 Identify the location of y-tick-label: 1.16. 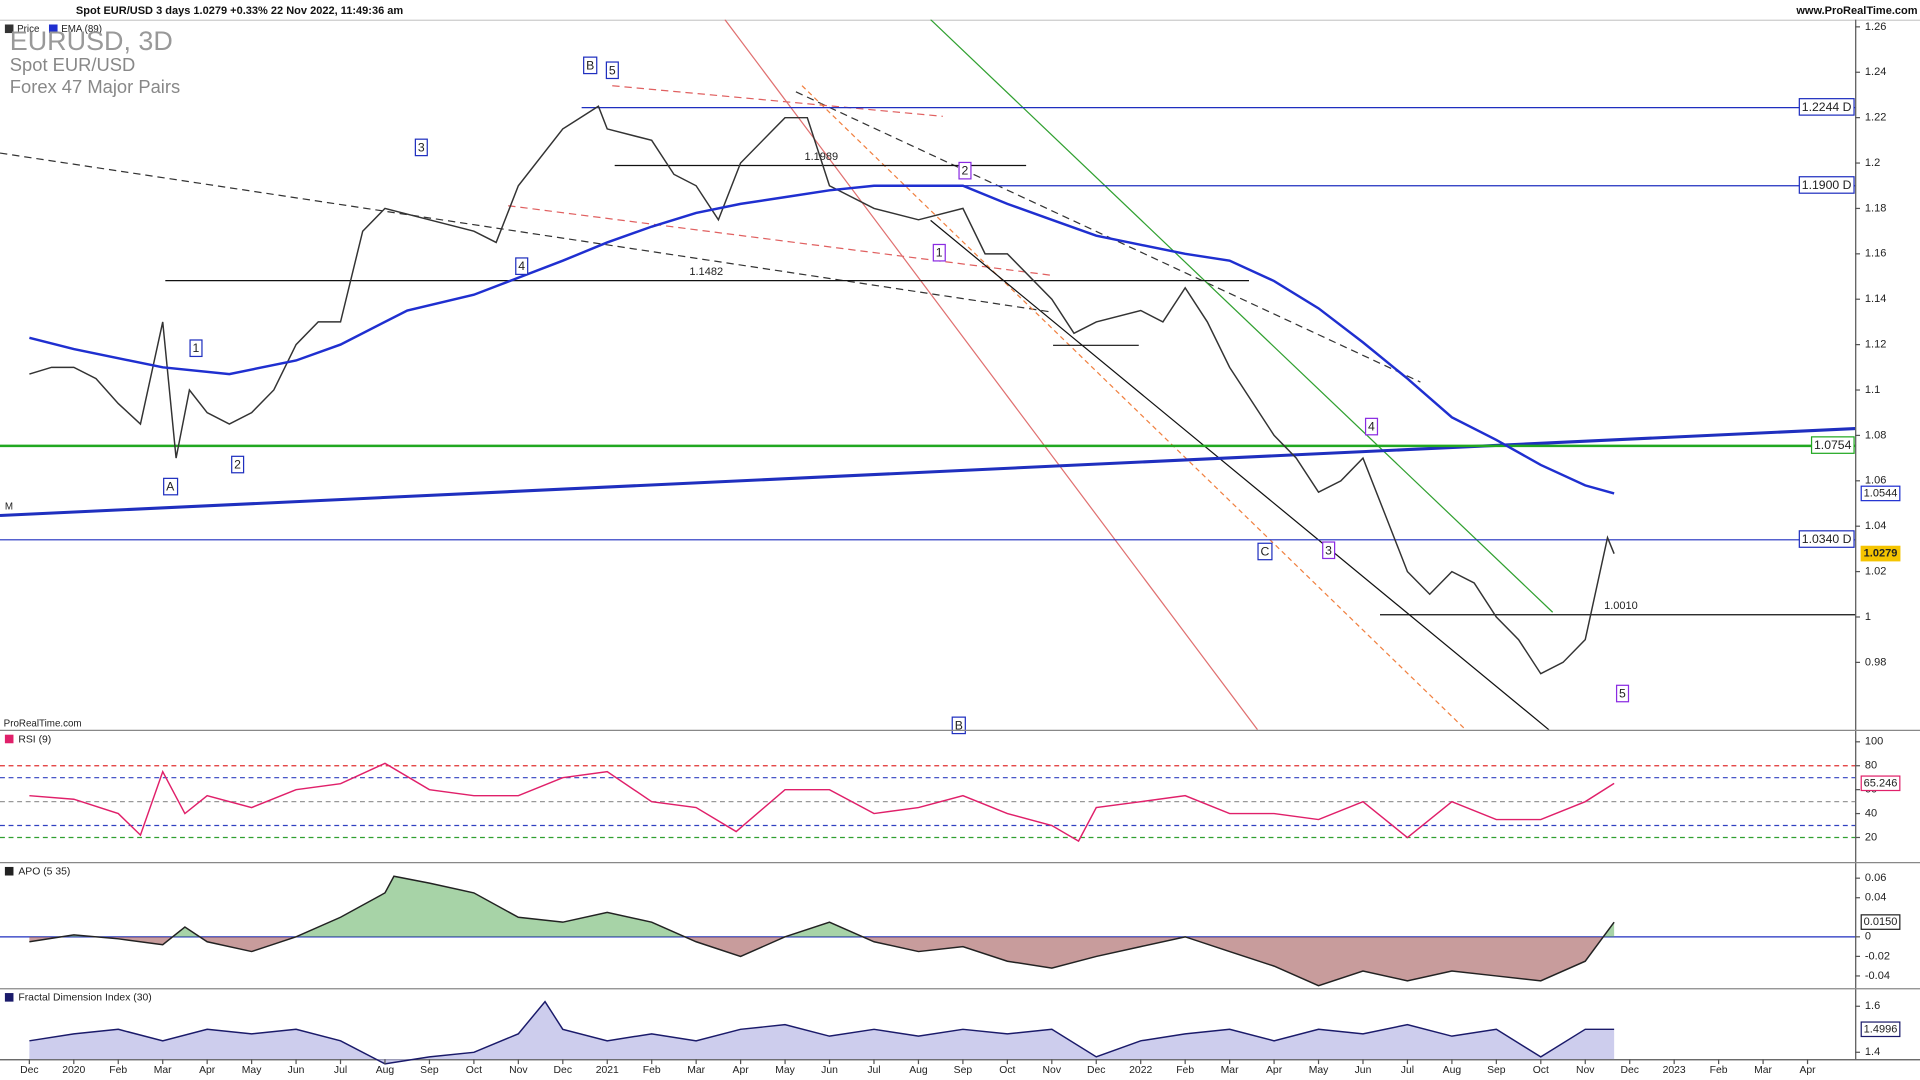
(1875, 254).